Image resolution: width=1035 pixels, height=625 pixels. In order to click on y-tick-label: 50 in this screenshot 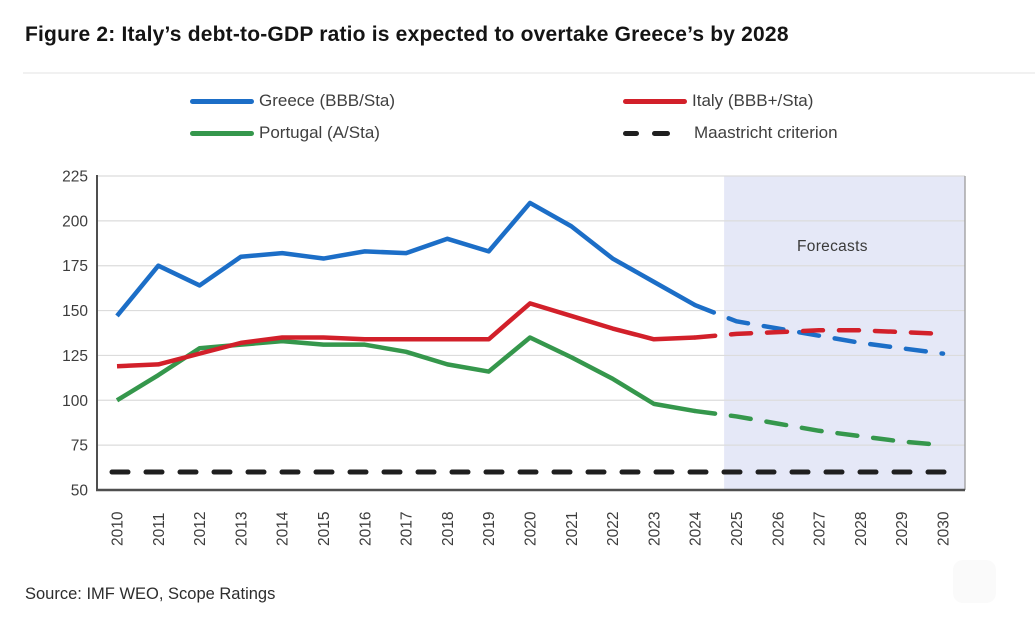, I will do `click(80, 491)`.